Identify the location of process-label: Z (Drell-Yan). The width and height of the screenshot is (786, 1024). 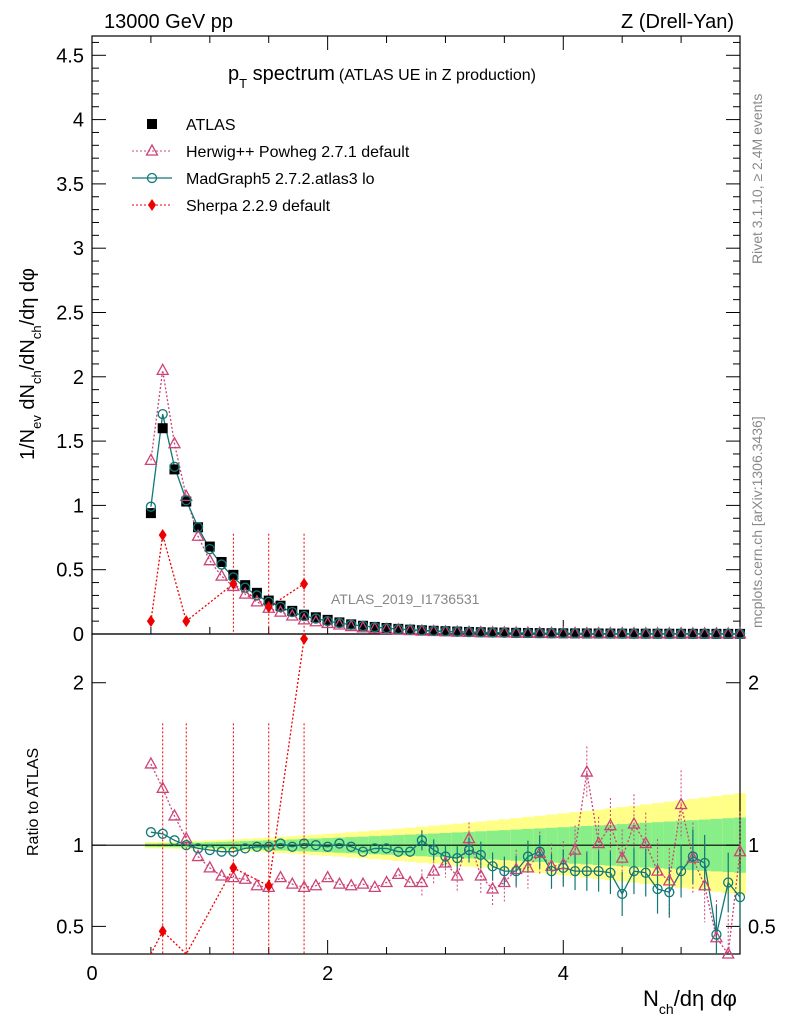
(677, 22).